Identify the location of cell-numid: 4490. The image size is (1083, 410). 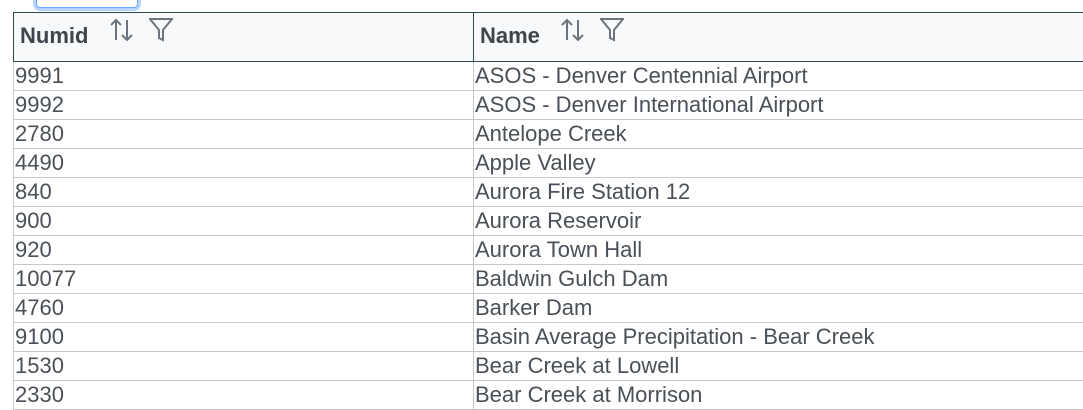
(244, 163).